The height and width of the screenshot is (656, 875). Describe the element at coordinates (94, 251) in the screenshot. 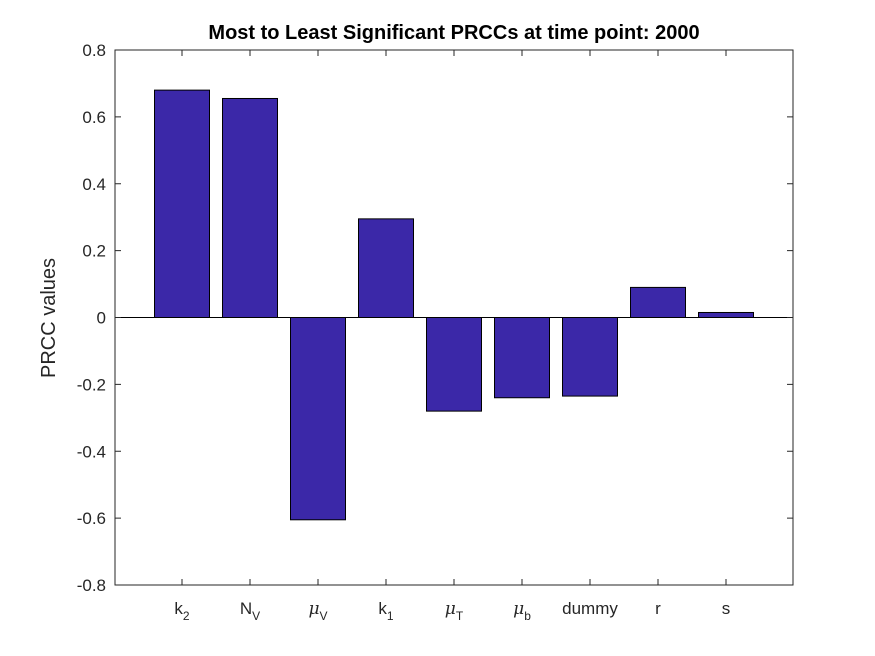

I see `y-tick-label: 0.2` at that location.